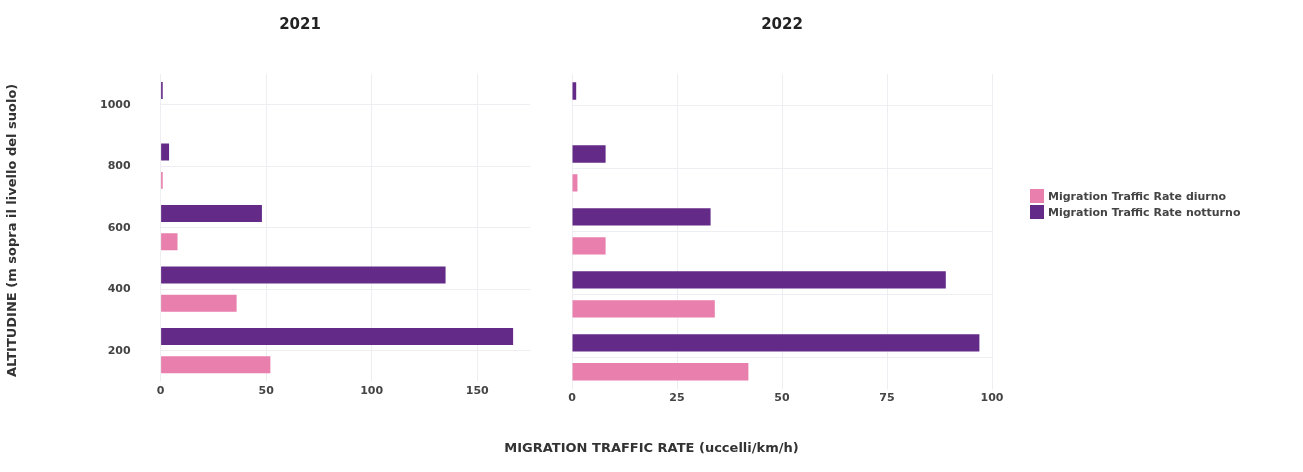 This screenshot has height=472, width=1303. I want to click on x-tick-label: 150, so click(477, 390).